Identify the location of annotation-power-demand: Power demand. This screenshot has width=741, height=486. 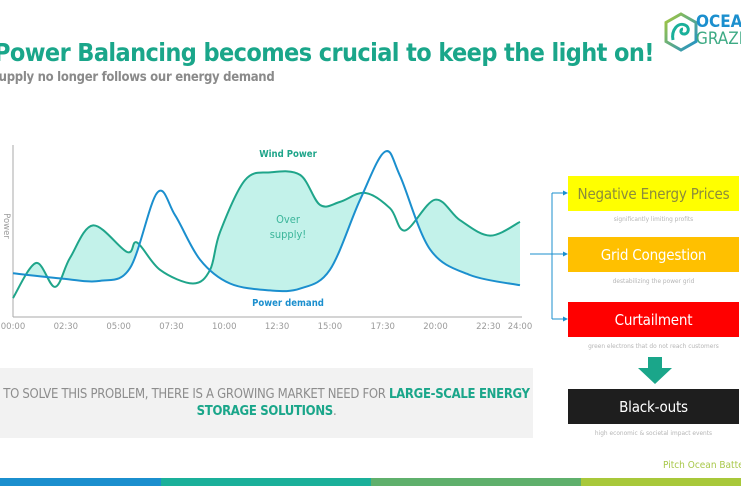
(288, 303).